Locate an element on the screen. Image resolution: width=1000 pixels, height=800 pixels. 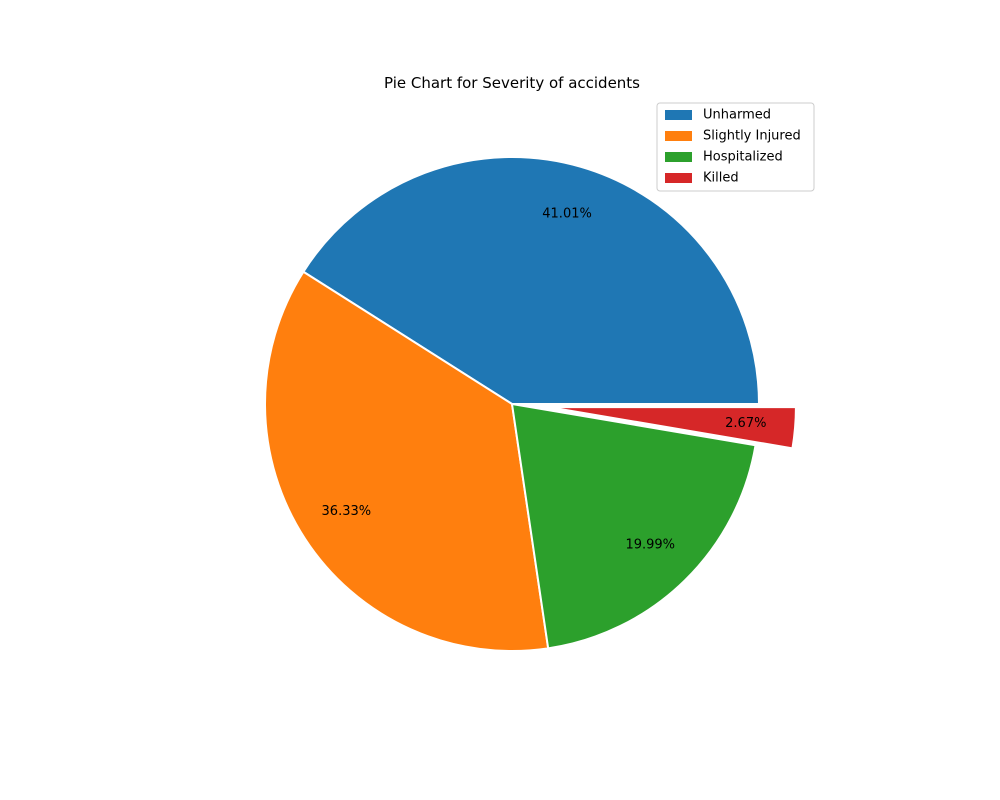
legend-frame is located at coordinates (735, 147).